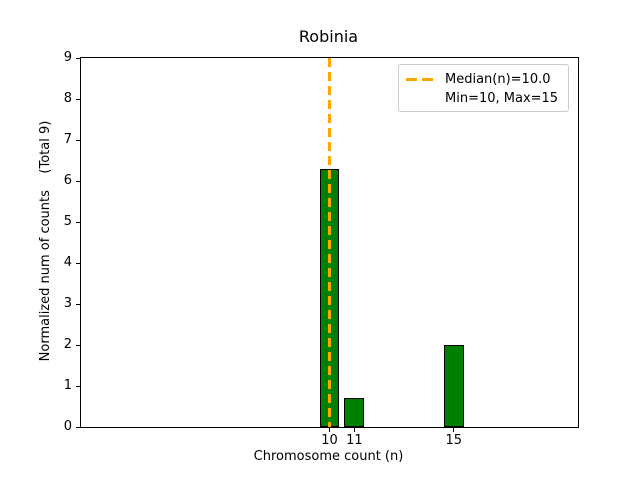 This screenshot has width=640, height=480. I want to click on y-tick-label: 4, so click(67, 262).